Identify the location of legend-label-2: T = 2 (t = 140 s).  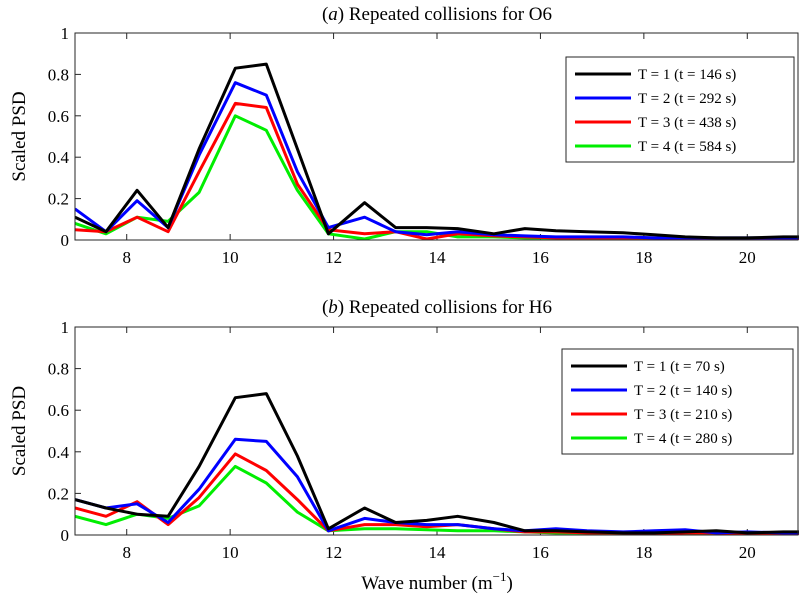
(683, 391).